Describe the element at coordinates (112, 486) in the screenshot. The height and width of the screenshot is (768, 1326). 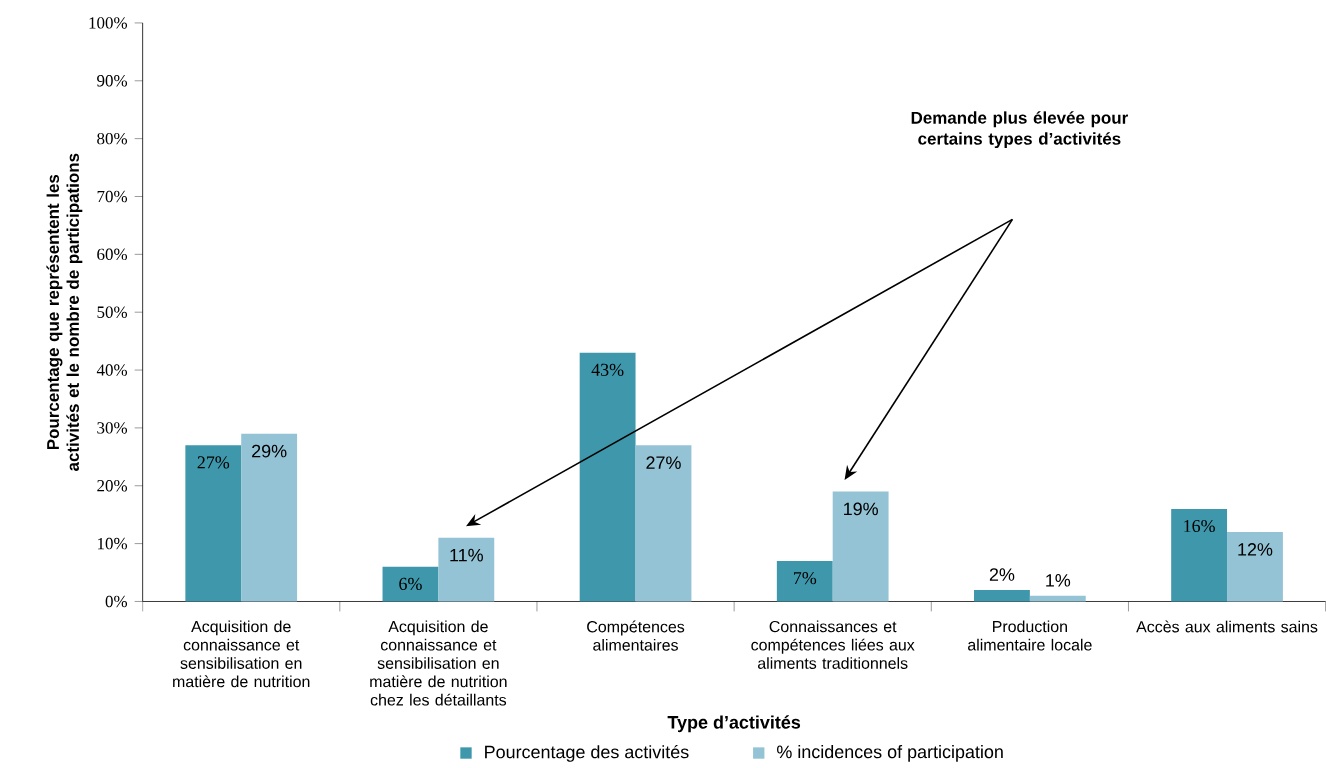
I see `y-tick-label: 20%` at that location.